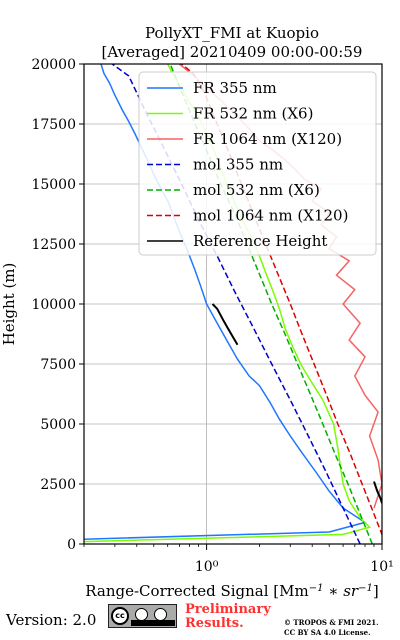 This screenshot has height=640, width=400. What do you see at coordinates (53, 65) in the screenshot?
I see `y-tick-label: 20000` at bounding box center [53, 65].